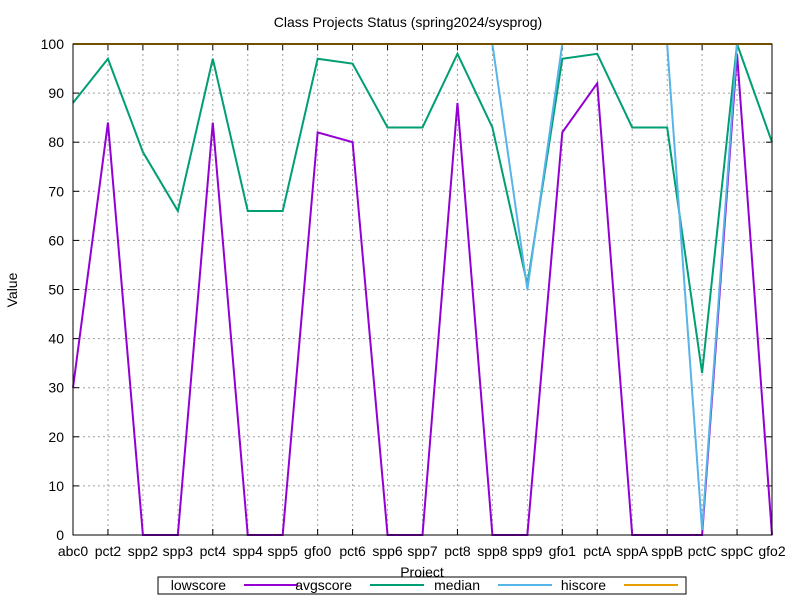 The image size is (800, 600). Describe the element at coordinates (56, 437) in the screenshot. I see `y-tick-label: 20` at that location.